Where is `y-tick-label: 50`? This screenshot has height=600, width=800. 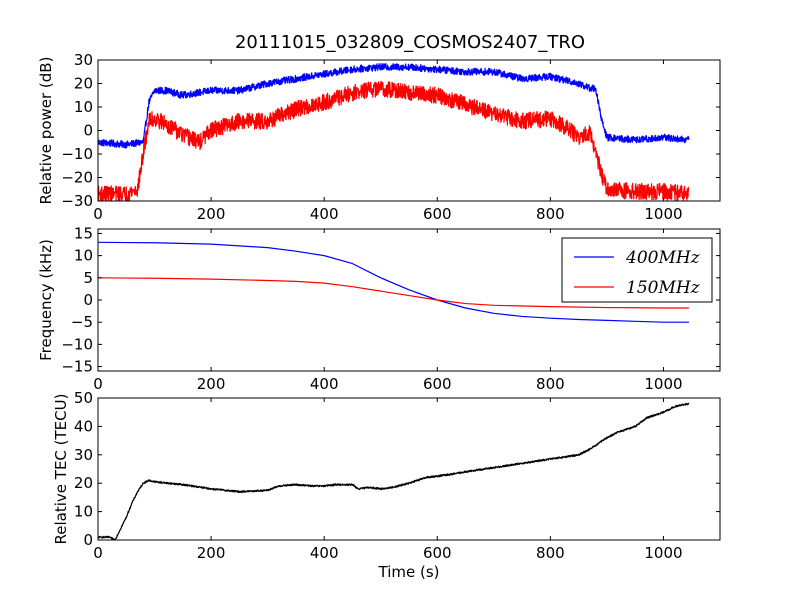 y-tick-label: 50 is located at coordinates (83, 398).